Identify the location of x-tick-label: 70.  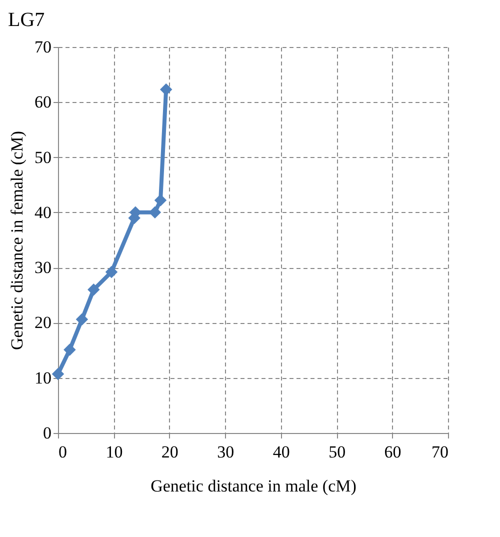
(440, 452).